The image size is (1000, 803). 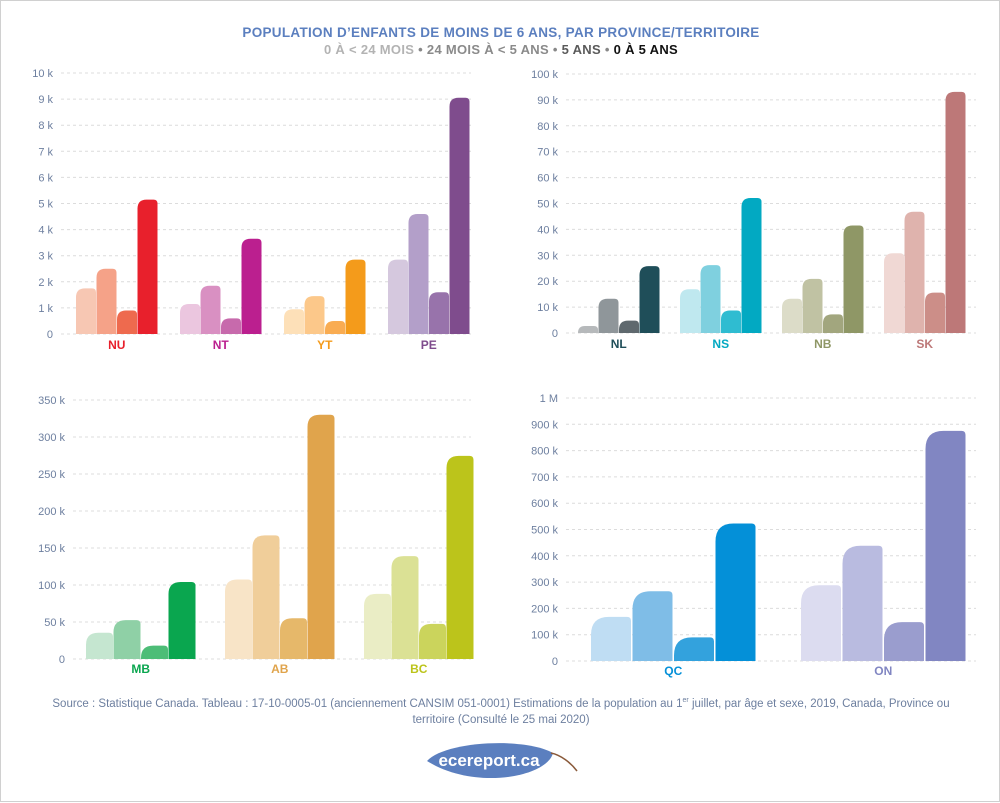 I want to click on y-tick-label: 600 k, so click(x=544, y=504).